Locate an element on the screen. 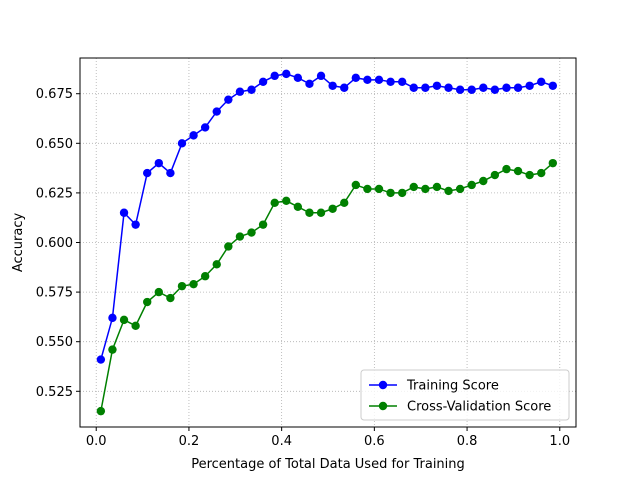  y-tick-label: 0.550 is located at coordinates (54, 342).